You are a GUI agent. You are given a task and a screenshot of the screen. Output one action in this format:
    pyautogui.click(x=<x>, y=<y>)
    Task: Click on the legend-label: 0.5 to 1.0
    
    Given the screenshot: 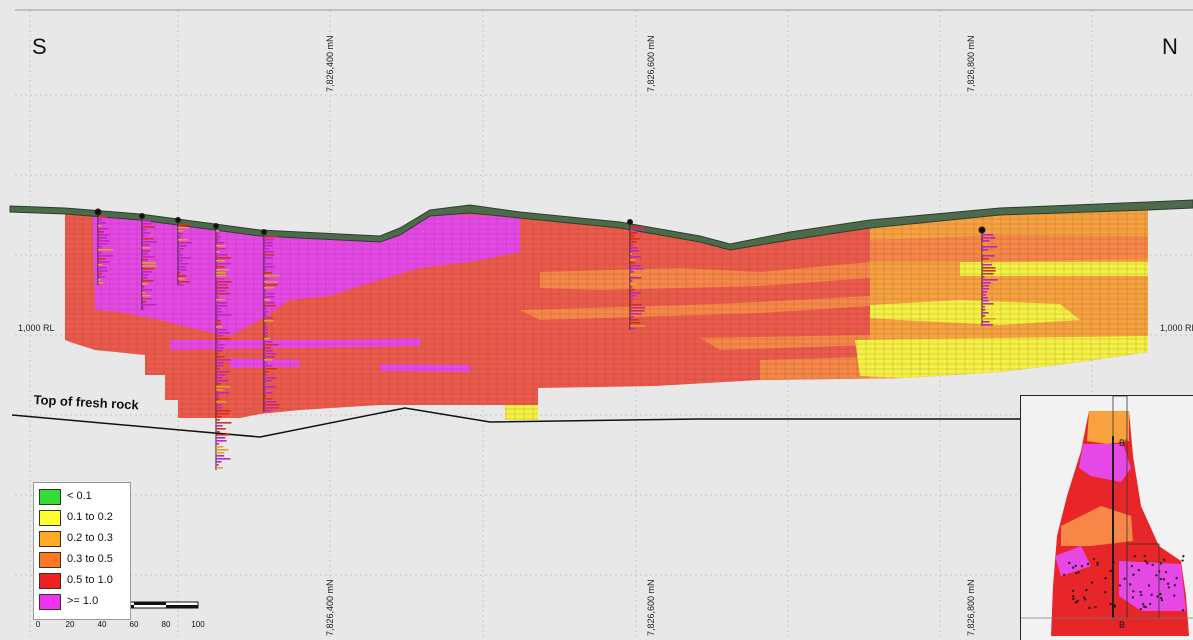 What is the action you would take?
    pyautogui.click(x=90, y=580)
    